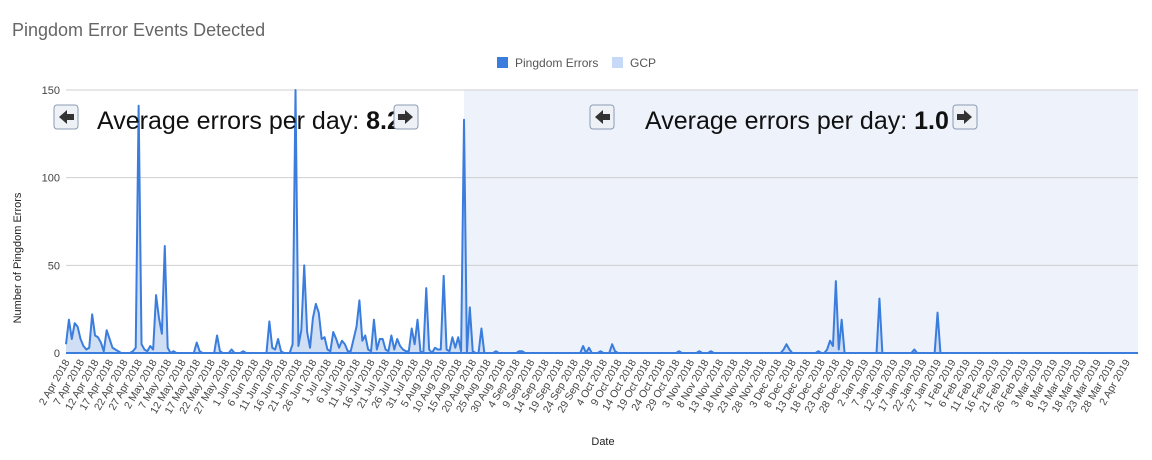 This screenshot has height=460, width=1152. I want to click on avg-errors-right-label: Average errors per day:, so click(776, 121).